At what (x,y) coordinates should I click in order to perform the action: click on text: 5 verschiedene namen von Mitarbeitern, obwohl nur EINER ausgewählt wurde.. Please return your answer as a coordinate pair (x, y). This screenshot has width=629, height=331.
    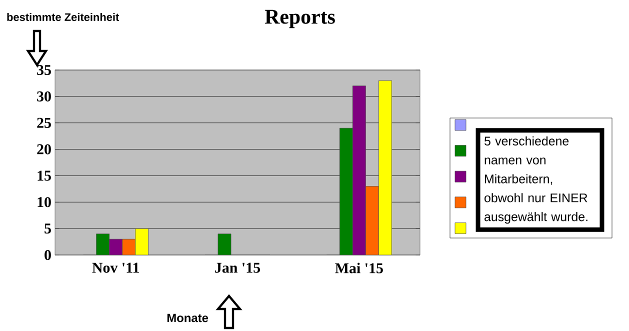
    Looking at the image, I should click on (536, 180).